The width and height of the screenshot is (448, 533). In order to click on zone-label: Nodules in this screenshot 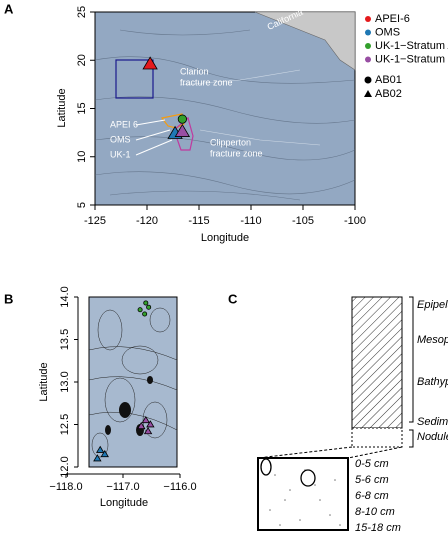, I will do `click(432, 437)`.